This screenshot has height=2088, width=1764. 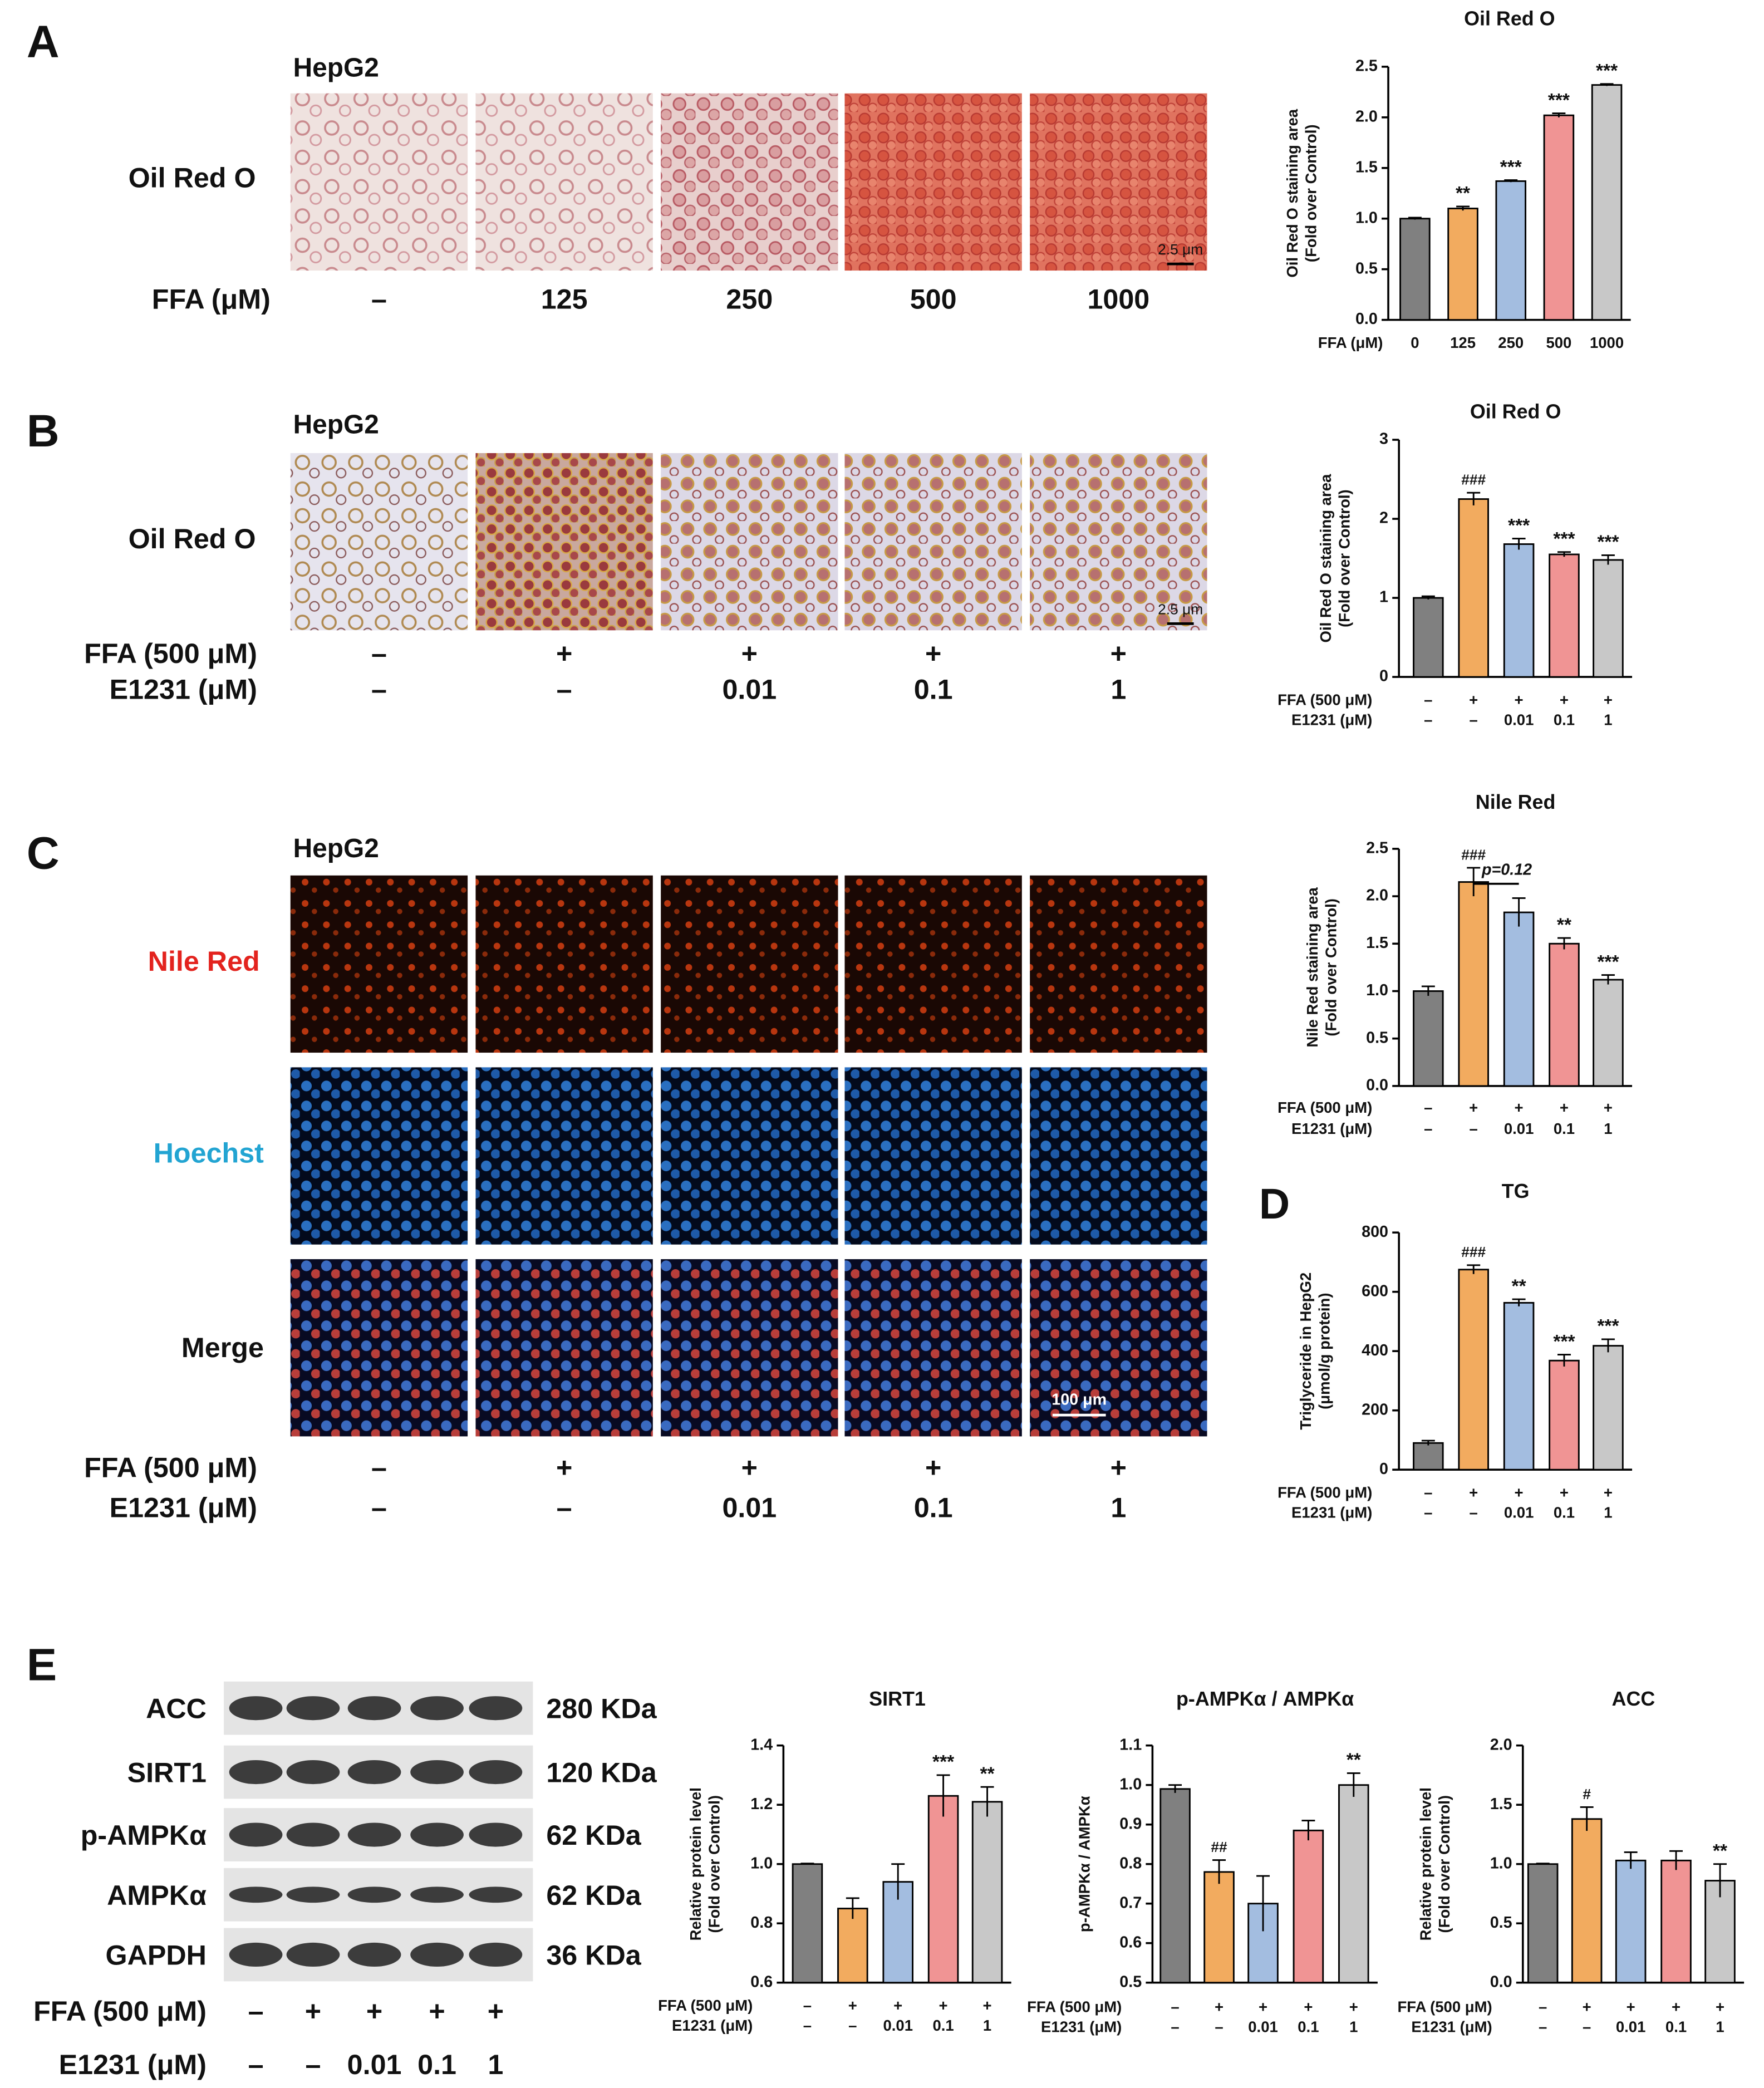 I want to click on y-tick-label: 1.2, so click(x=762, y=1804).